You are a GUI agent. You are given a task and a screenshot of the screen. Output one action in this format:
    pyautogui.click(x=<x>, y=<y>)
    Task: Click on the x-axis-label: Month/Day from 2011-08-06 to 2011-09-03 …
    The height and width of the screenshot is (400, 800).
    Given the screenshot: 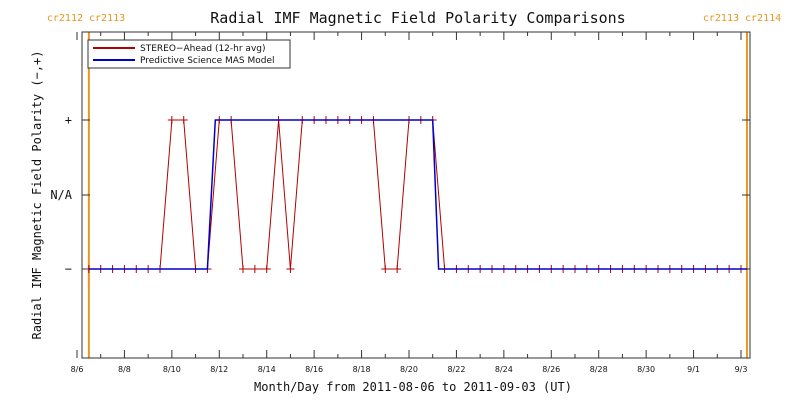 What is the action you would take?
    pyautogui.click(x=413, y=387)
    